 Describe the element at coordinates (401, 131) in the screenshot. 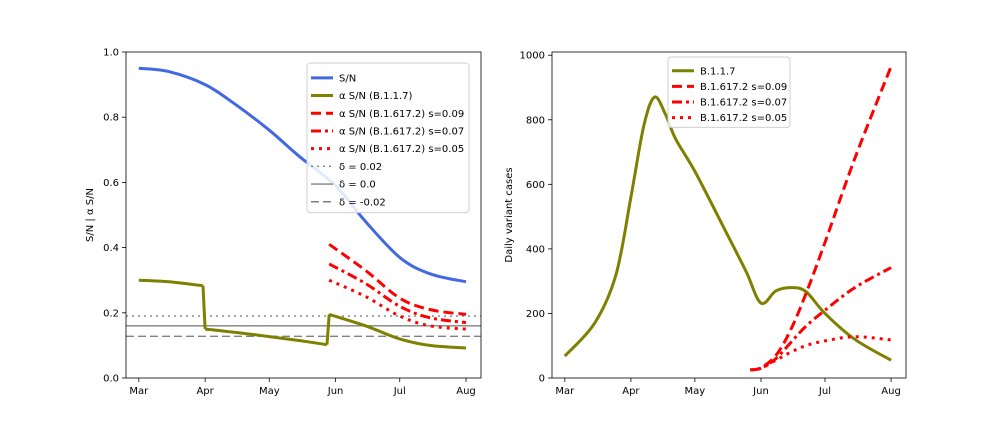

I see `legend-label: α S/N (B.1.617.2) s=0.07` at that location.